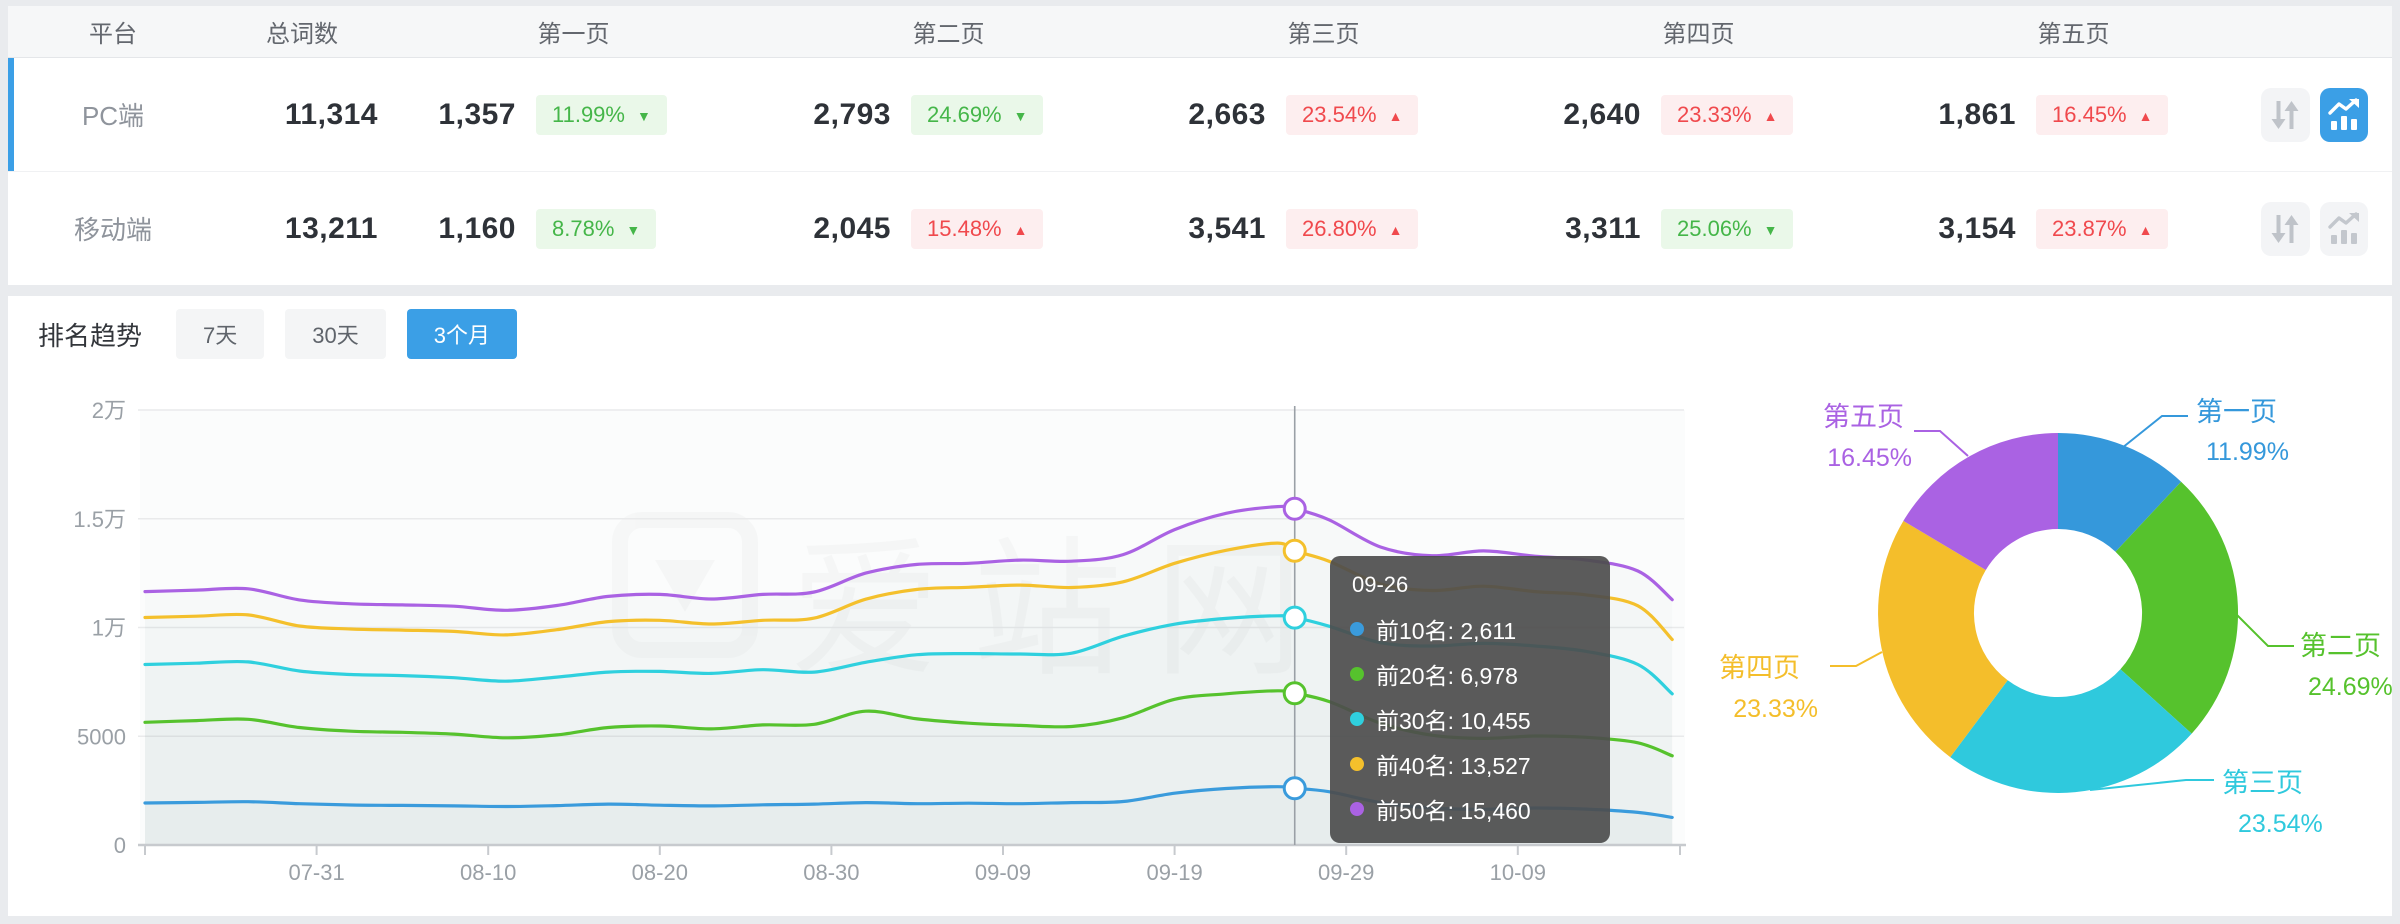 The width and height of the screenshot is (2400, 924). What do you see at coordinates (335, 334) in the screenshot?
I see `tab-range-30天: 30天` at bounding box center [335, 334].